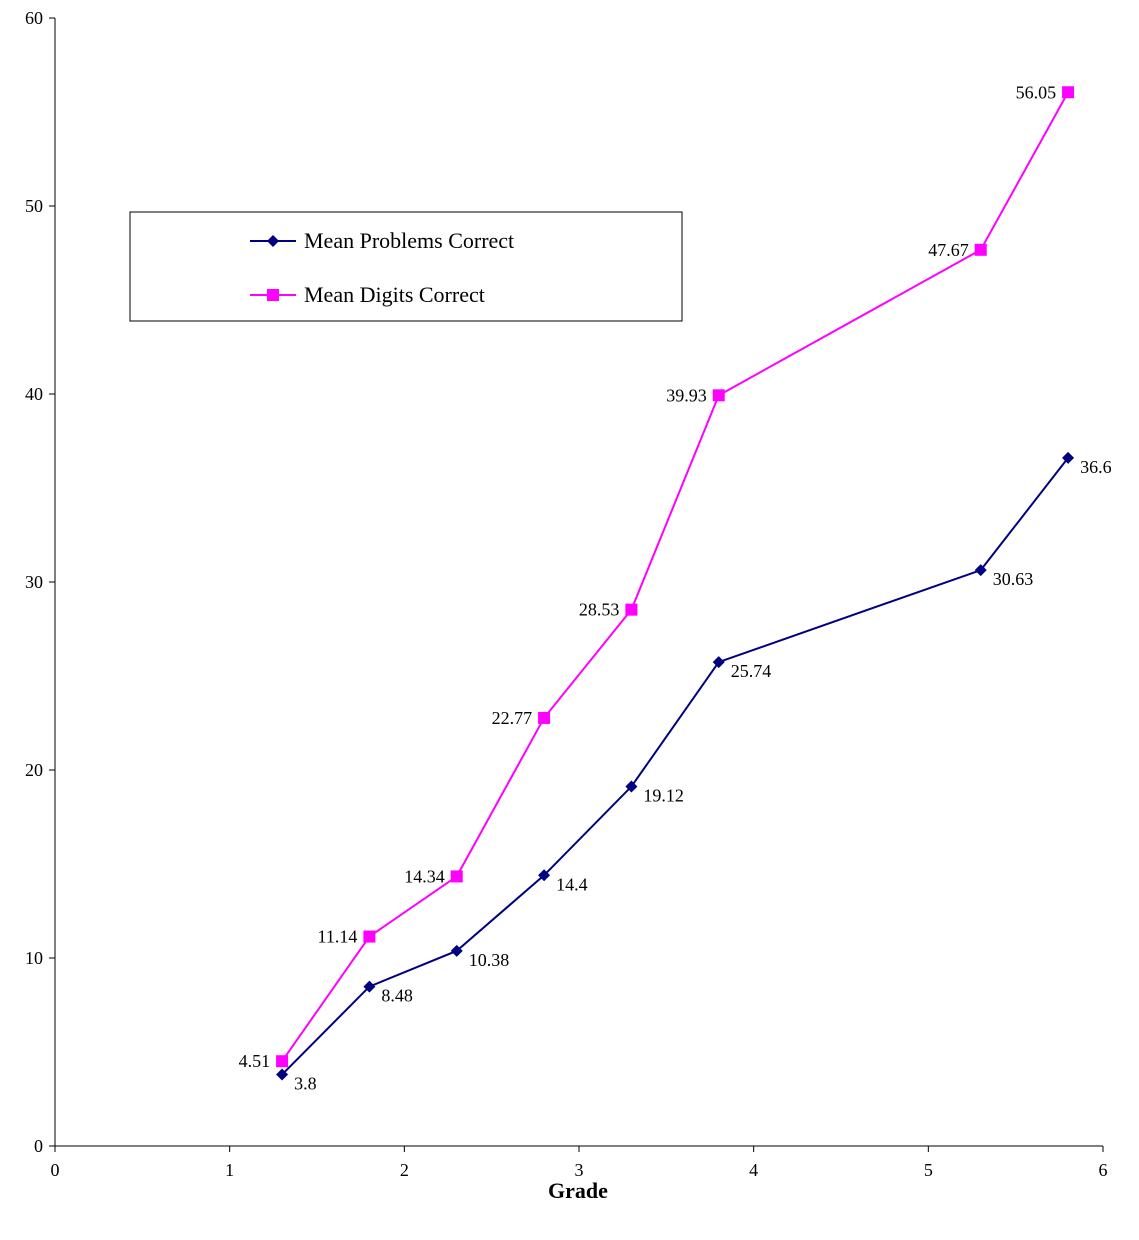 The width and height of the screenshot is (1139, 1240). What do you see at coordinates (1036, 92) in the screenshot?
I see `data-label: 56.05` at bounding box center [1036, 92].